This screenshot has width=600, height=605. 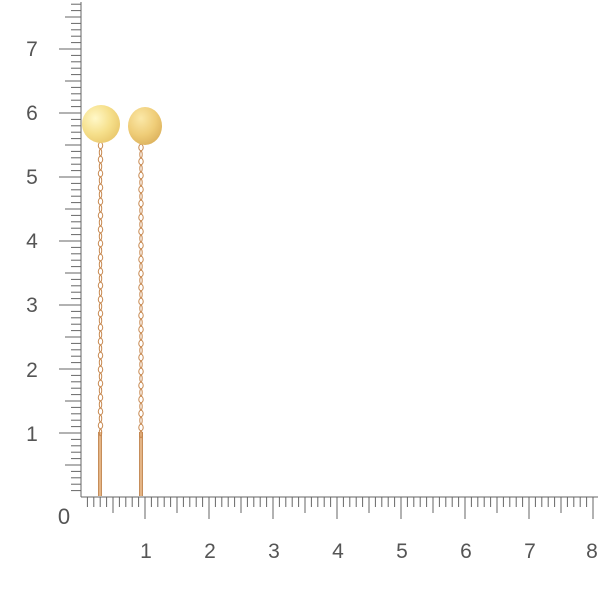 I want to click on x-label-4: 4, so click(x=338, y=551).